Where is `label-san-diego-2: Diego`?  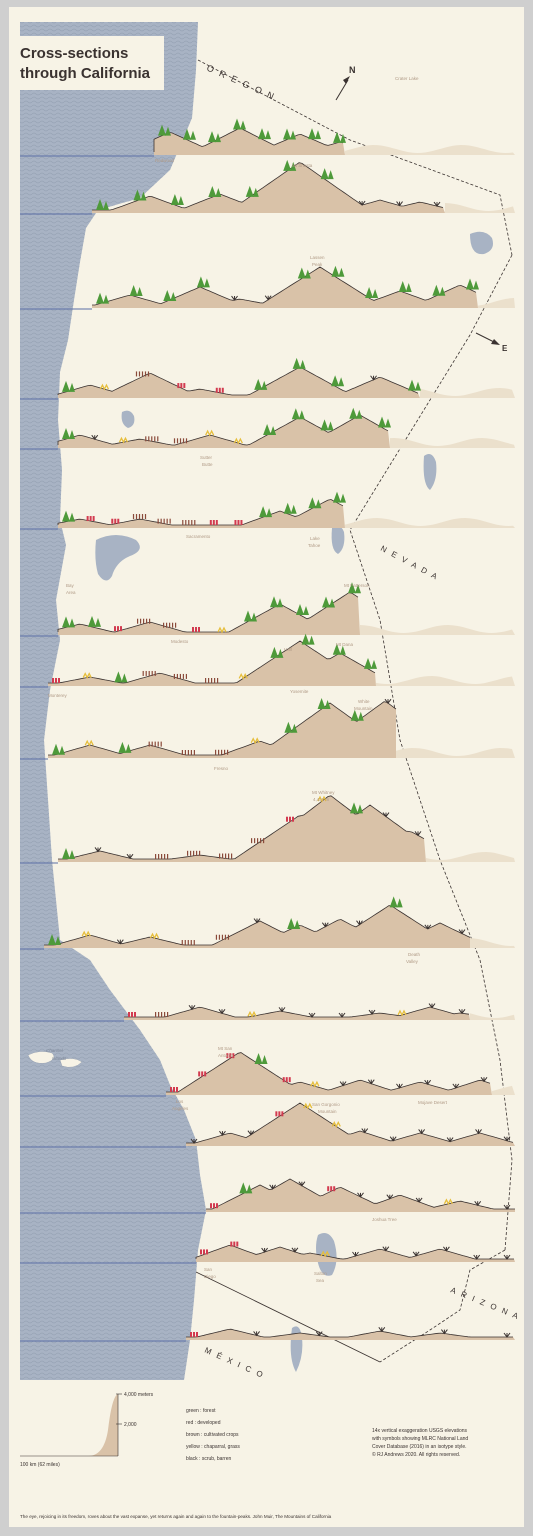
label-san-diego-2: Diego is located at coordinates (210, 1276).